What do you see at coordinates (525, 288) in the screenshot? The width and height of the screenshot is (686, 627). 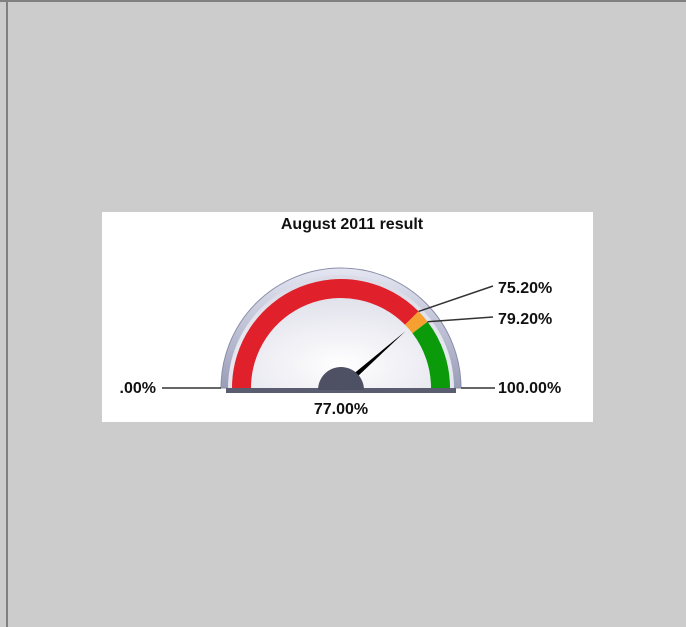 I see `tick-label: 75.20%` at bounding box center [525, 288].